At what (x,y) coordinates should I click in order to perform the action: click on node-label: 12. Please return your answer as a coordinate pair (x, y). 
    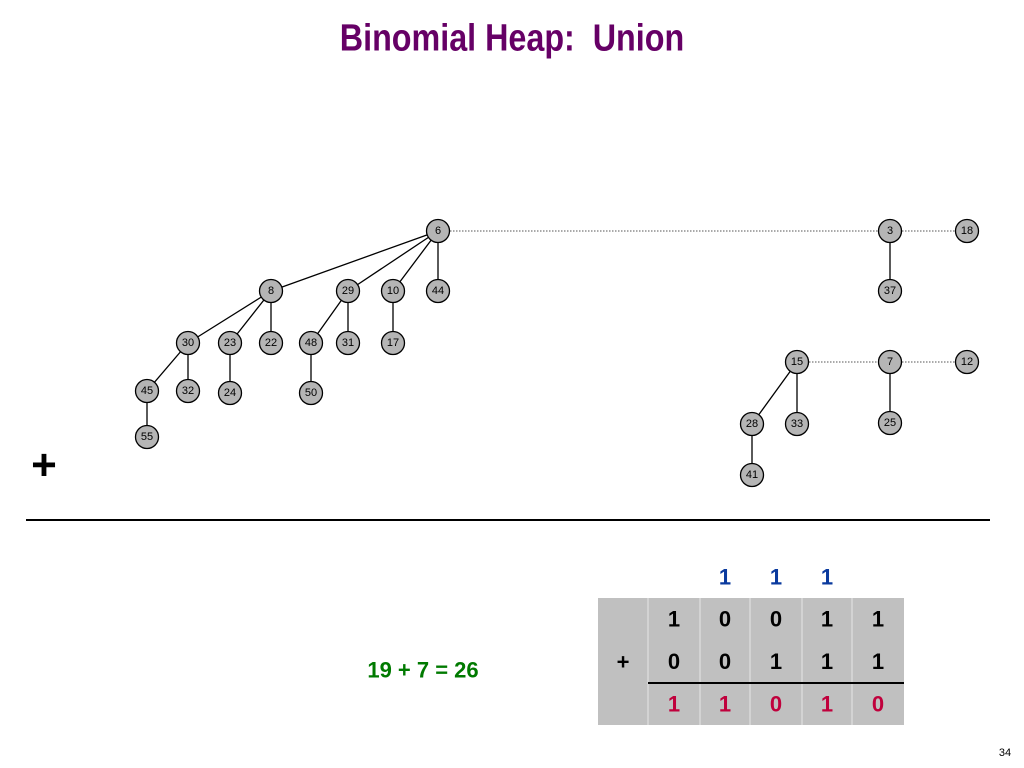
    Looking at the image, I should click on (967, 362).